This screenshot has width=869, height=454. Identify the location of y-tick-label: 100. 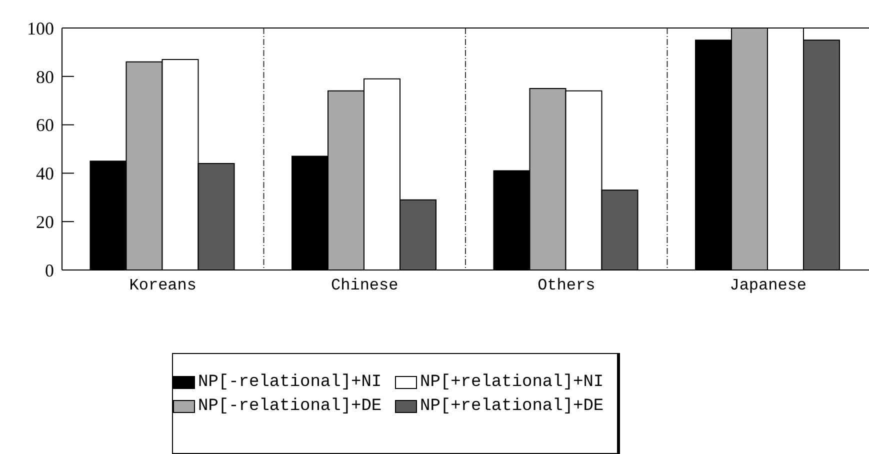
(40, 28).